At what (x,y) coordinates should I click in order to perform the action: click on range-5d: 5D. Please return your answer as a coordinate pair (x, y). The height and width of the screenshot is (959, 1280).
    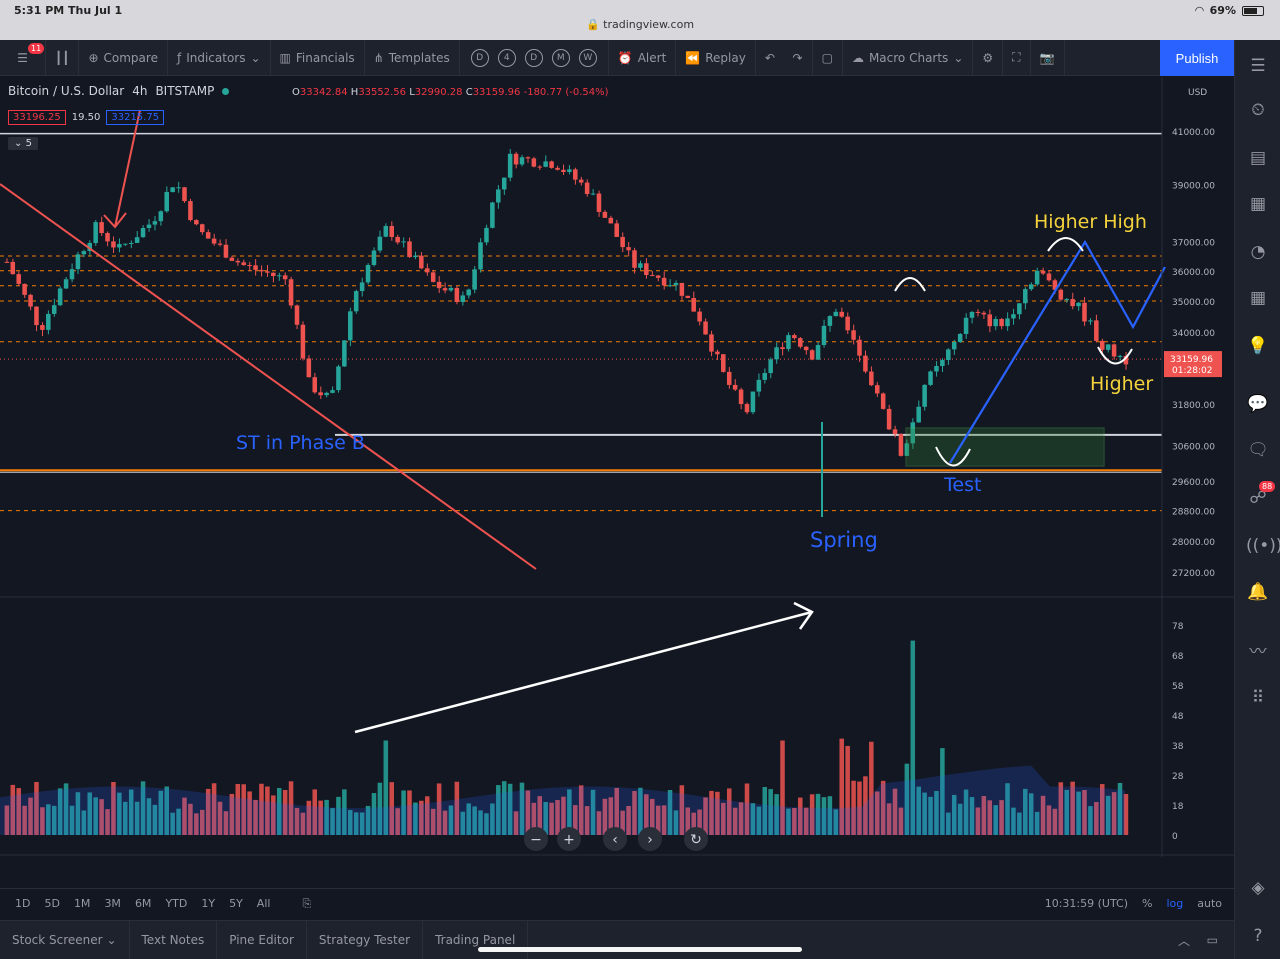
    Looking at the image, I should click on (52, 903).